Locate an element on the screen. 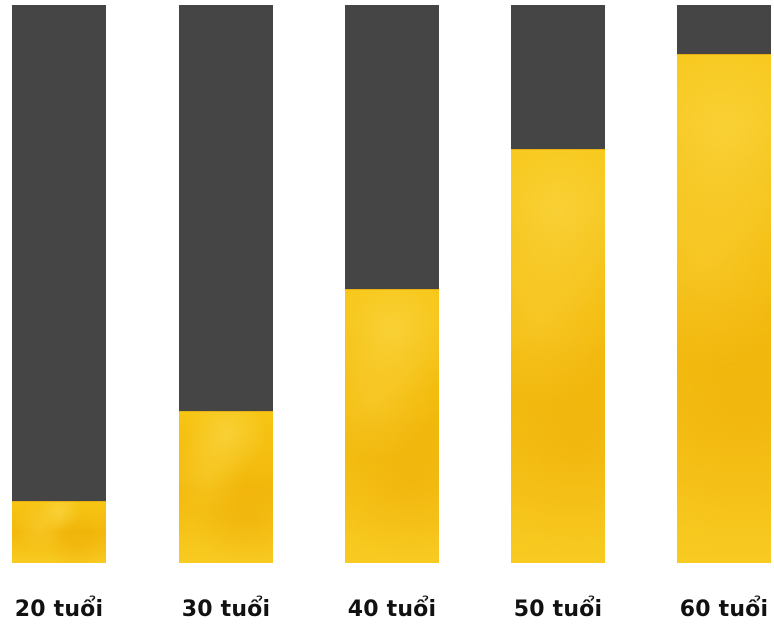 This screenshot has width=774, height=627. category-label-4: 50 tuổi is located at coordinates (558, 609).